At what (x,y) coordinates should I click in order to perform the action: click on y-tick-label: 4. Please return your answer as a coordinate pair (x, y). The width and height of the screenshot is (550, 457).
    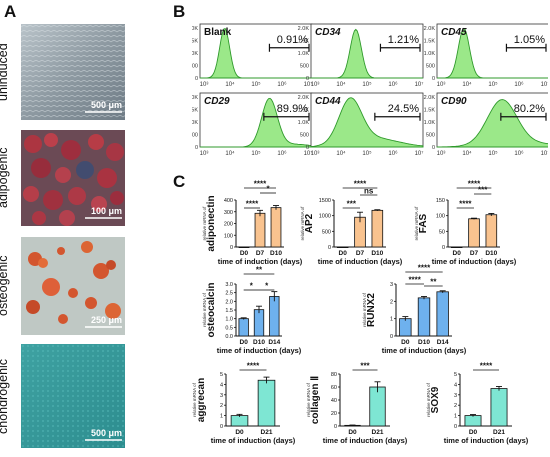
    Looking at the image, I should click on (455, 385).